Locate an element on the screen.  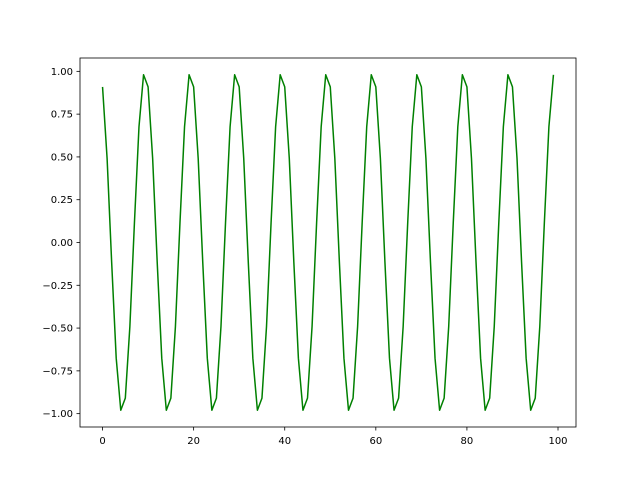
x-tick-label: 20 is located at coordinates (193, 441).